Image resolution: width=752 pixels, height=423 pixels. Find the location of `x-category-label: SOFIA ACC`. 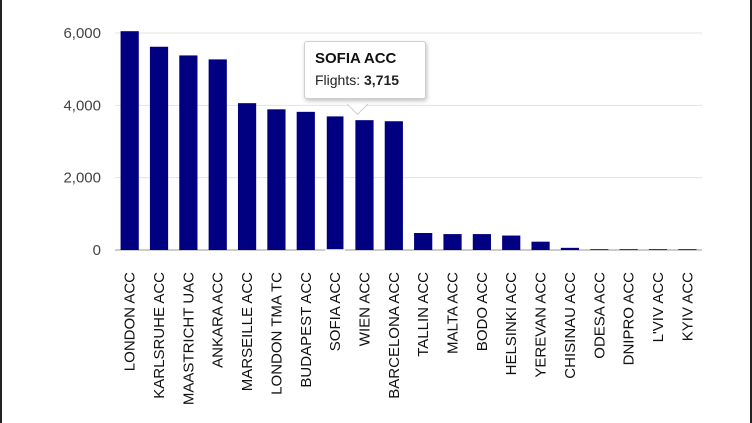

x-category-label: SOFIA ACC is located at coordinates (335, 311).